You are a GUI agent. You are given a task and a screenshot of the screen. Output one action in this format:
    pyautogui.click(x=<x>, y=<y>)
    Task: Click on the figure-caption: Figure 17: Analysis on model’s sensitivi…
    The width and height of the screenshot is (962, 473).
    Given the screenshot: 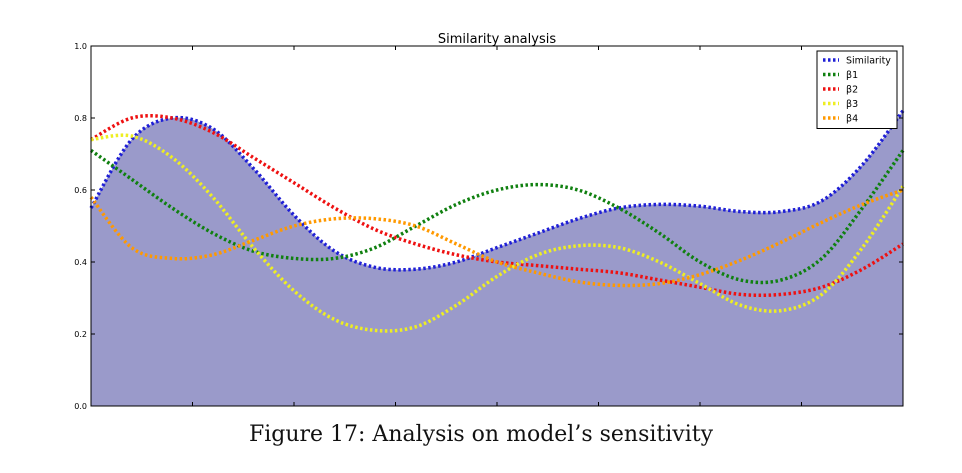 What is the action you would take?
    pyautogui.click(x=481, y=434)
    